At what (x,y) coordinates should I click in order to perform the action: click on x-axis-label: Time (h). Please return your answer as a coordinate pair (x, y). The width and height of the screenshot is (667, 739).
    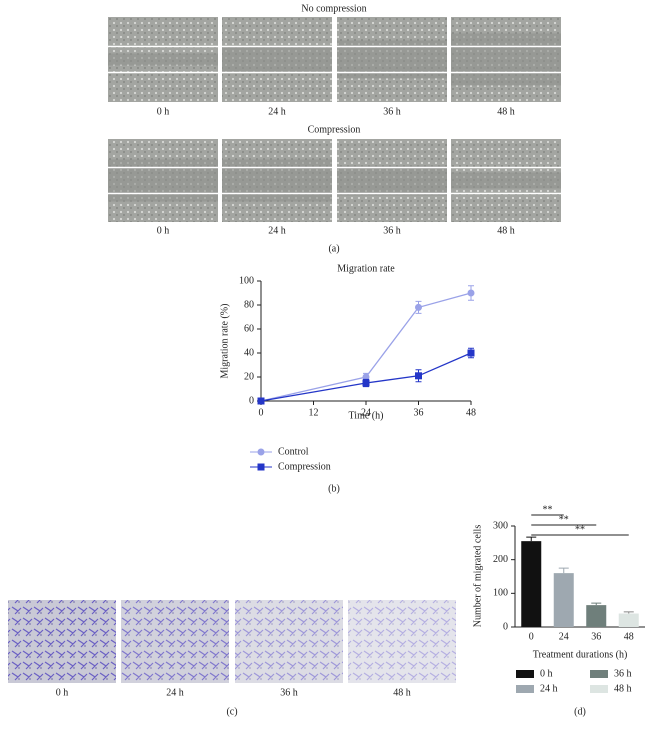
    Looking at the image, I should click on (366, 415).